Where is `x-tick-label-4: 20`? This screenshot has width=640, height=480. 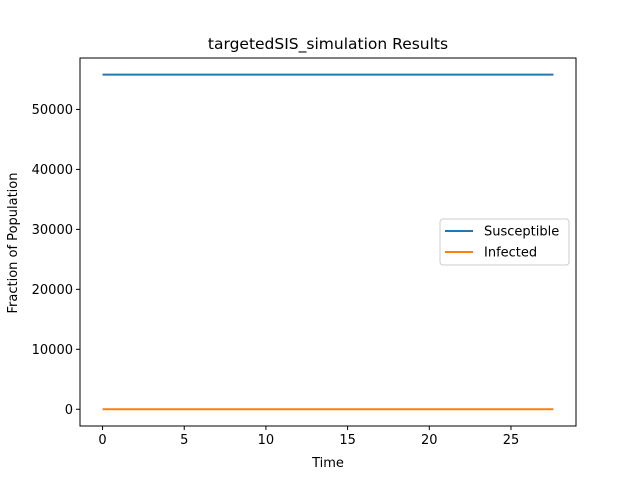
x-tick-label-4: 20 is located at coordinates (429, 440).